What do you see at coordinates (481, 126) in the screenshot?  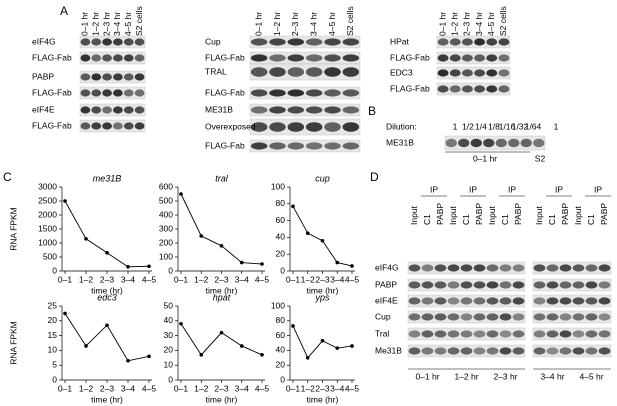 I see `dilution: 1/4` at bounding box center [481, 126].